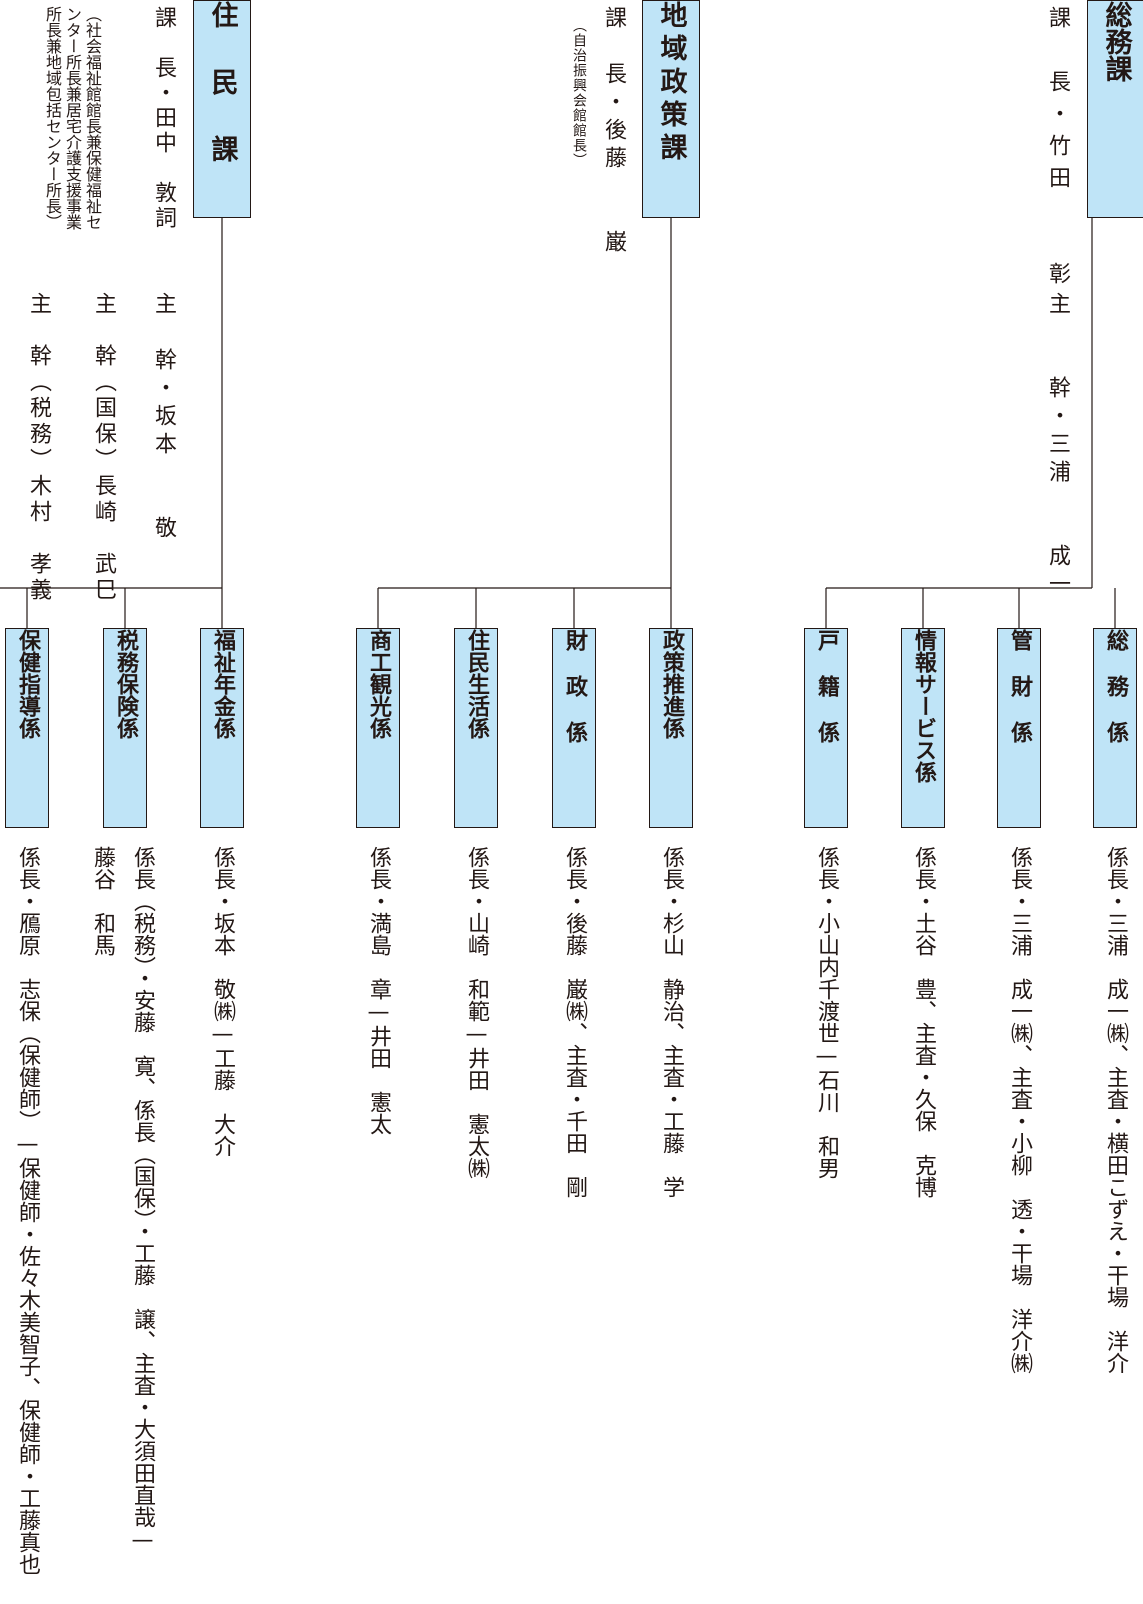 This screenshot has height=1604, width=1143. I want to click on section-box-kanzai: 管財係, so click(1019, 728).